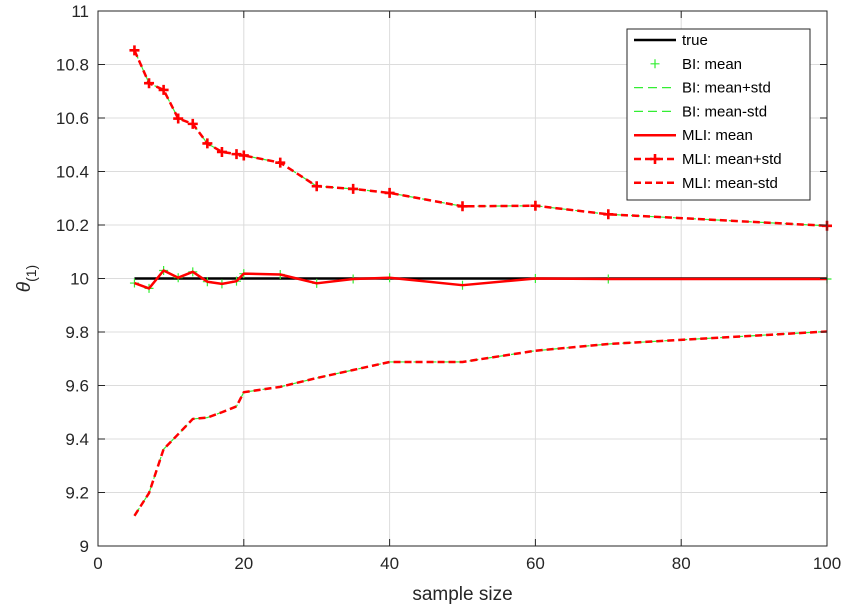  Describe the element at coordinates (717, 135) in the screenshot. I see `legend-label: MLI: mean` at that location.